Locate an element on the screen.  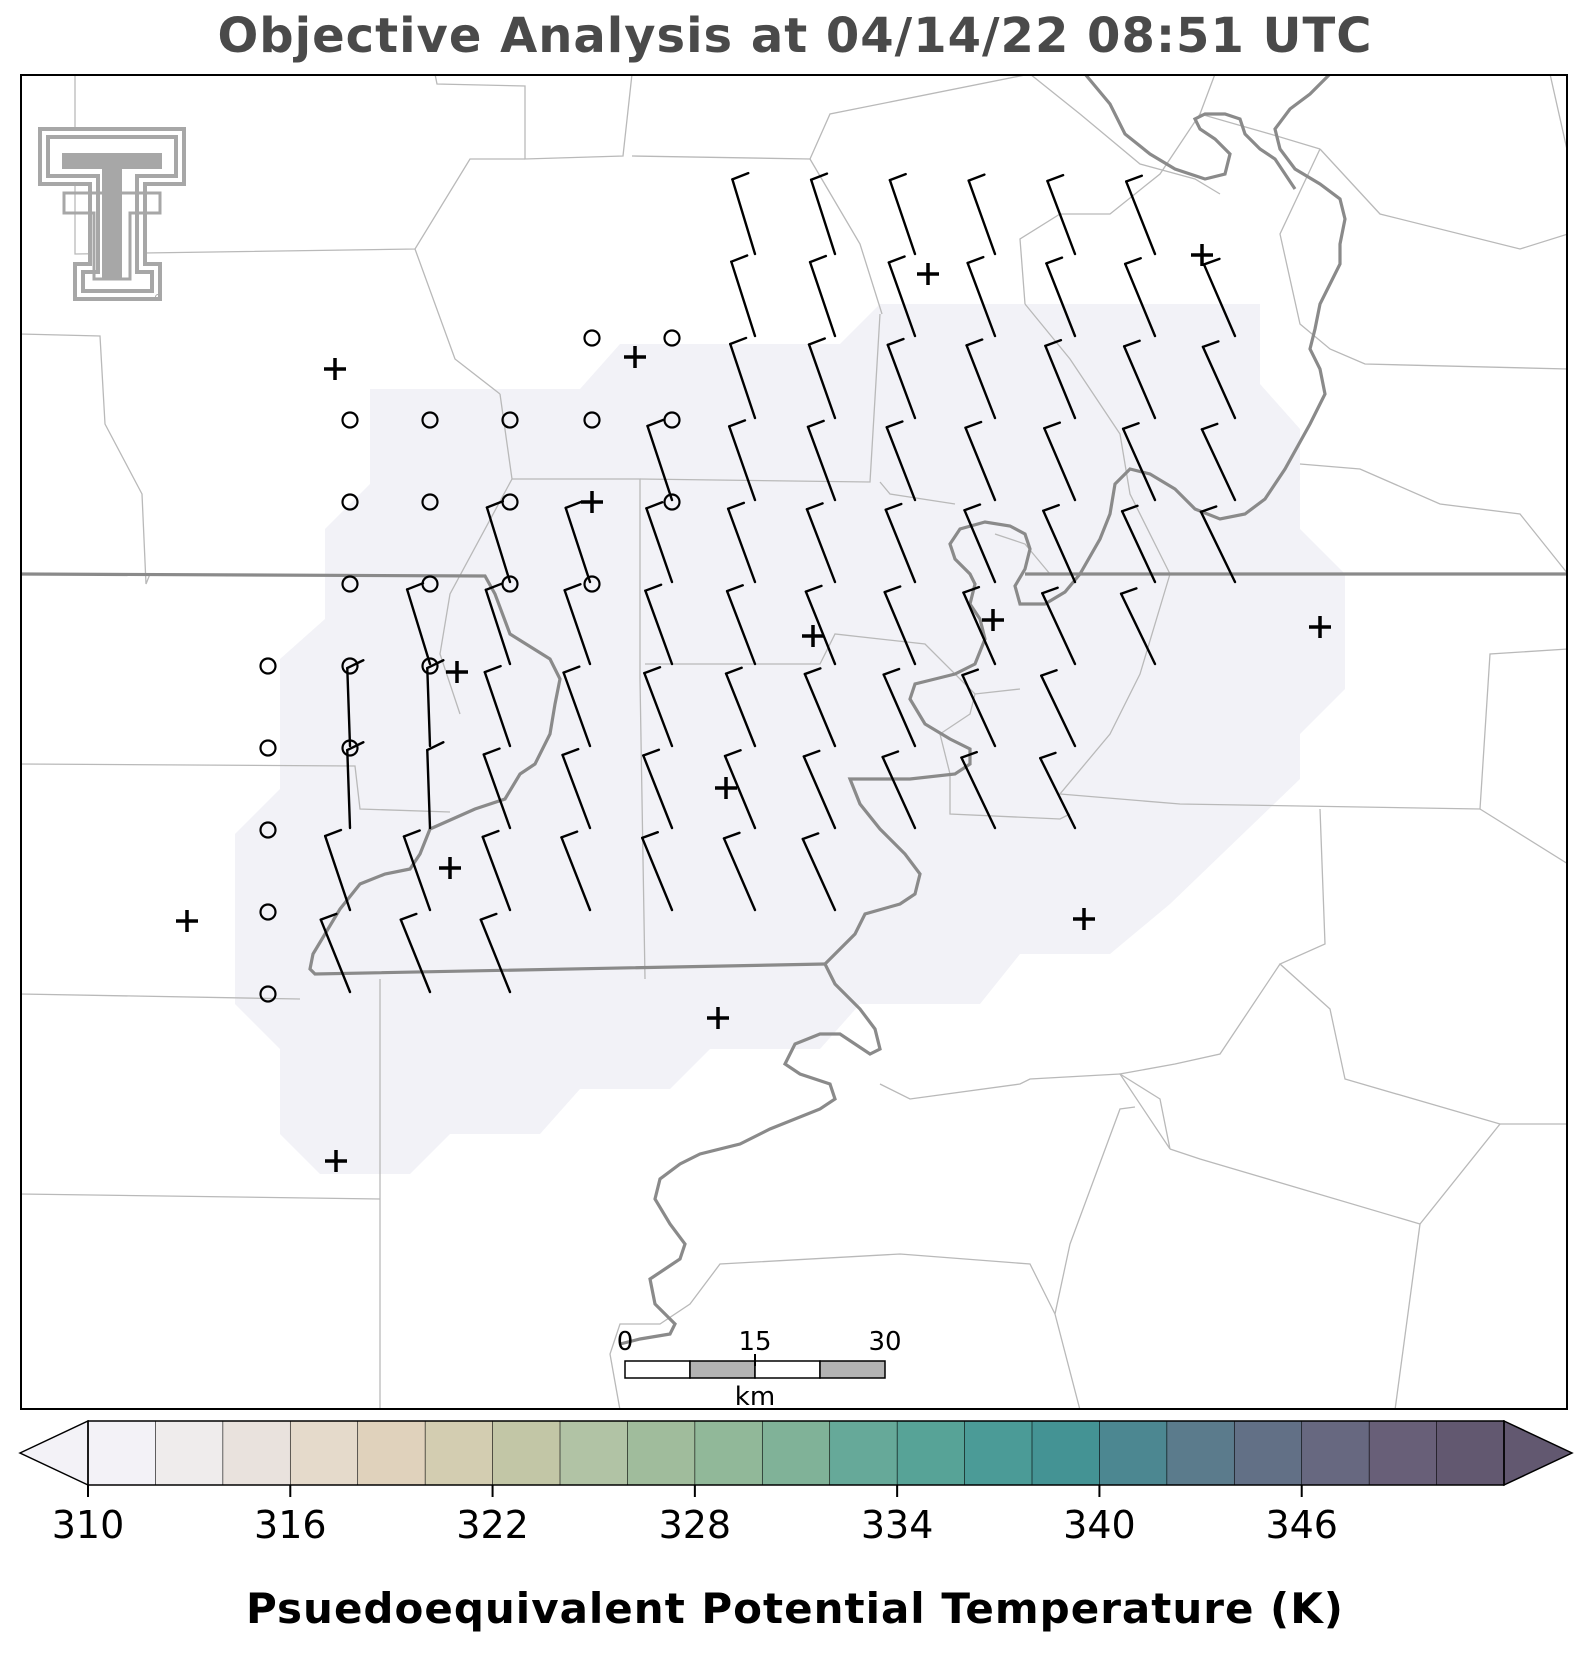
colorbar-tick-label: 346 is located at coordinates (1301, 1525).